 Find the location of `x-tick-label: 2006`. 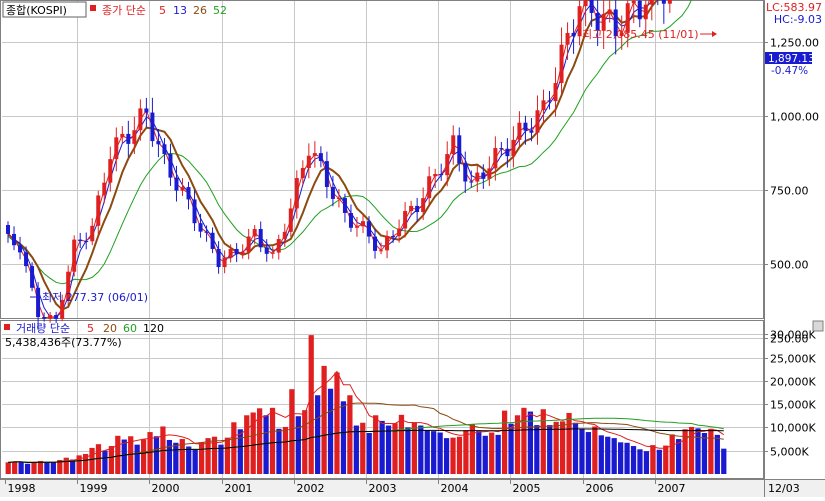

x-tick-label: 2006 is located at coordinates (600, 488).